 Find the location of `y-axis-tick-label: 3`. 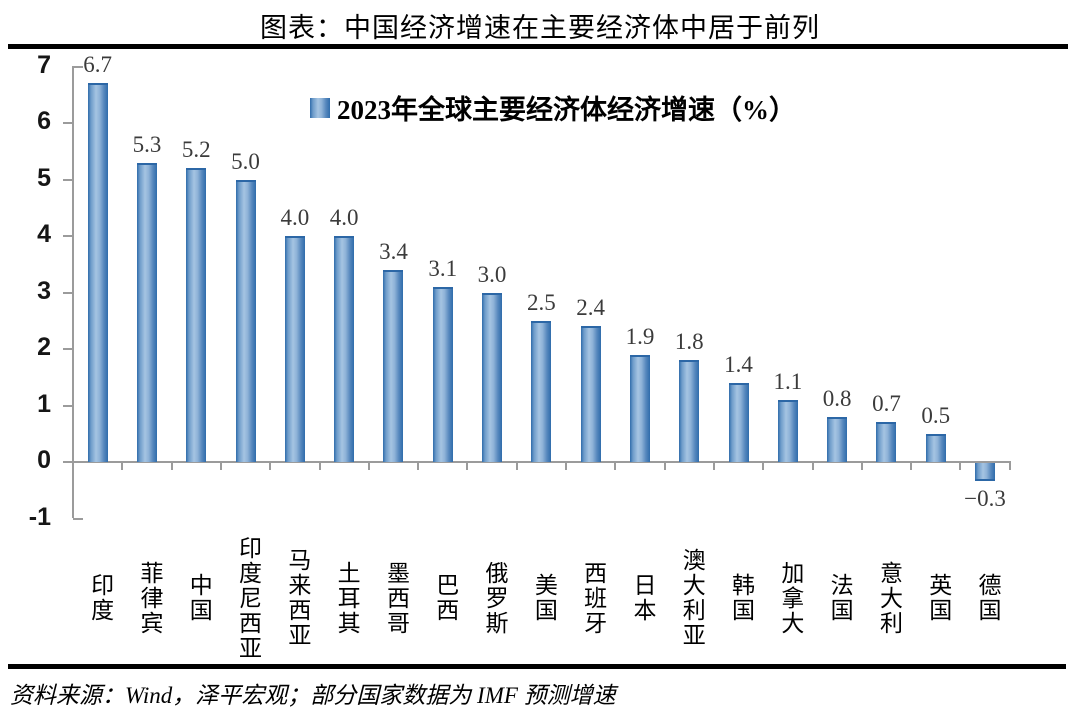

y-axis-tick-label: 3 is located at coordinates (44, 290).